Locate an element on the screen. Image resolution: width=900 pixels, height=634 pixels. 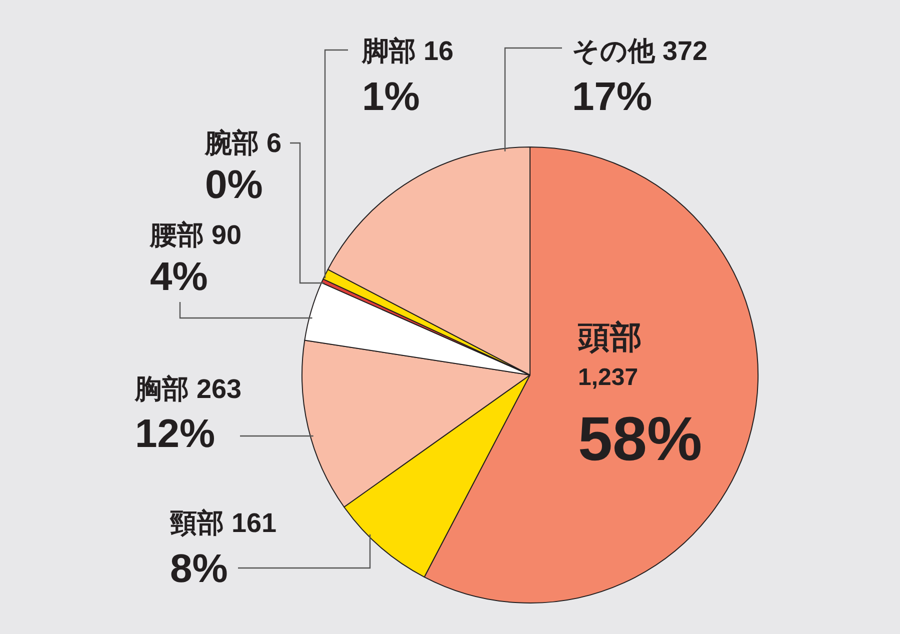
slice-label: 頸部 161 is located at coordinates (223, 523).